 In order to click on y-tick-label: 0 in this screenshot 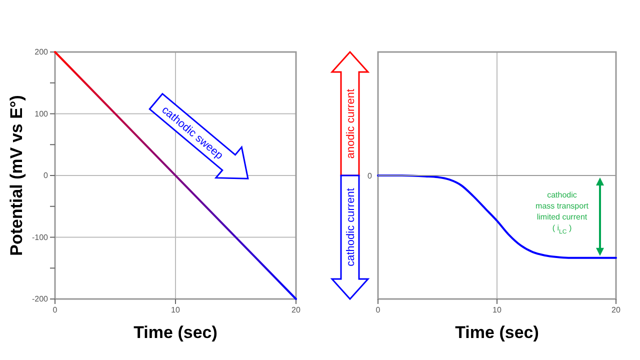, I will do `click(46, 175)`.